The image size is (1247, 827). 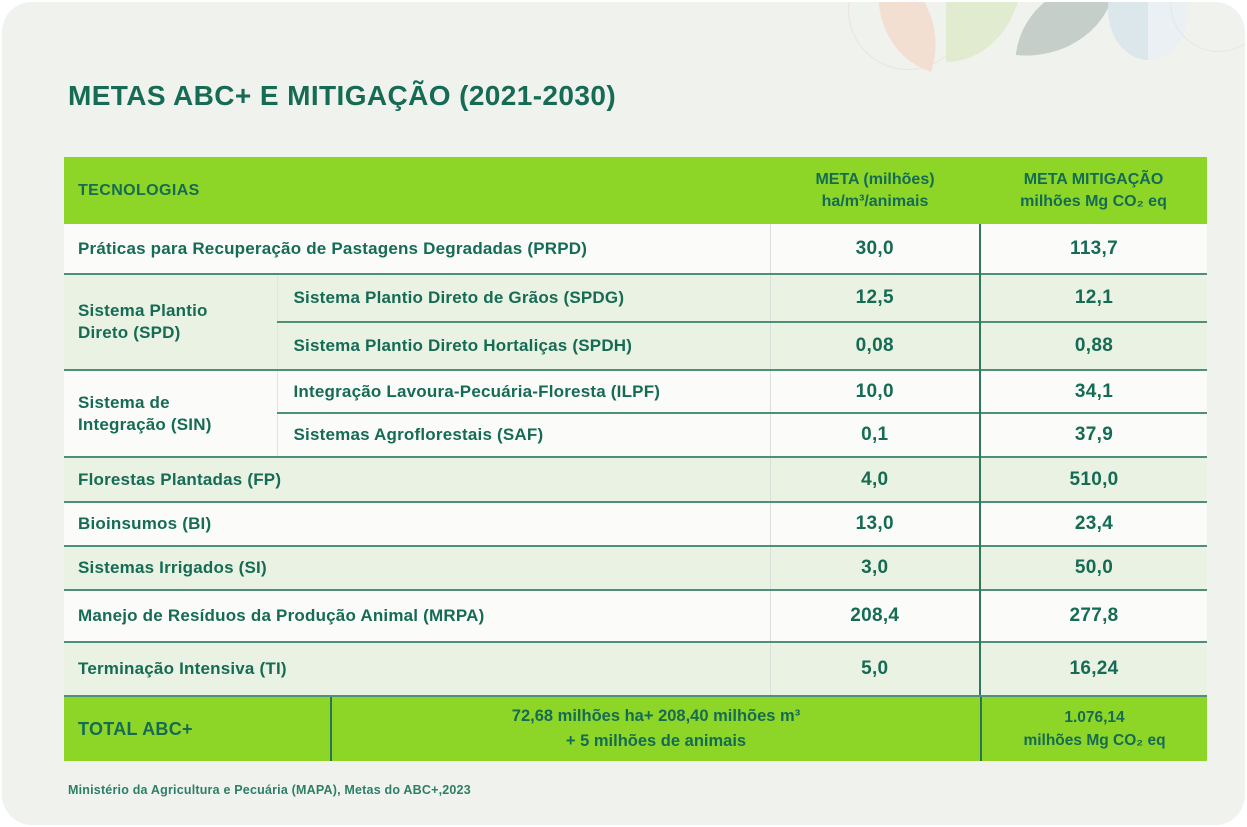 I want to click on total-mitigation-line1: 1.076,14, so click(x=1094, y=717).